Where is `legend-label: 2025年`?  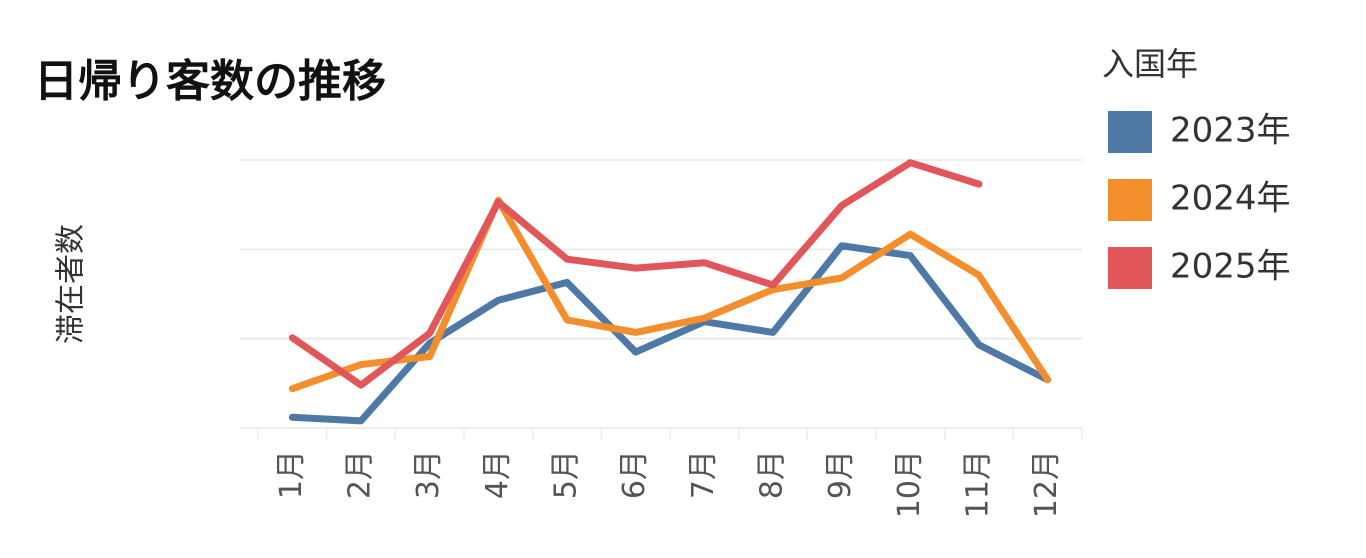 legend-label: 2025年 is located at coordinates (1230, 267).